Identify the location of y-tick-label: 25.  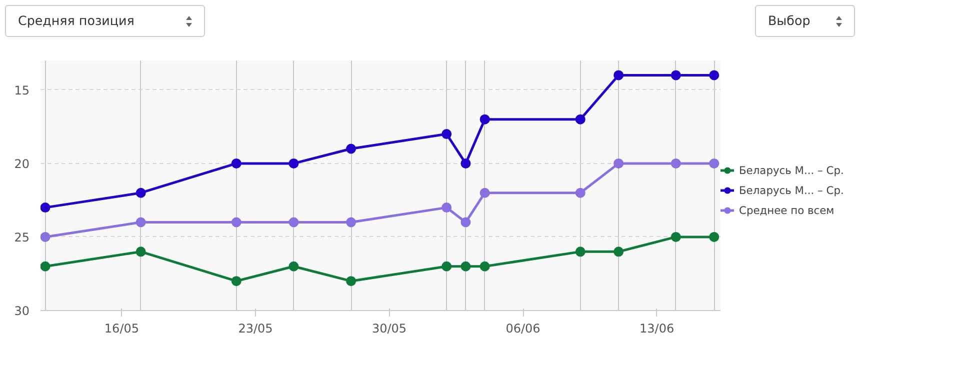
(22, 237).